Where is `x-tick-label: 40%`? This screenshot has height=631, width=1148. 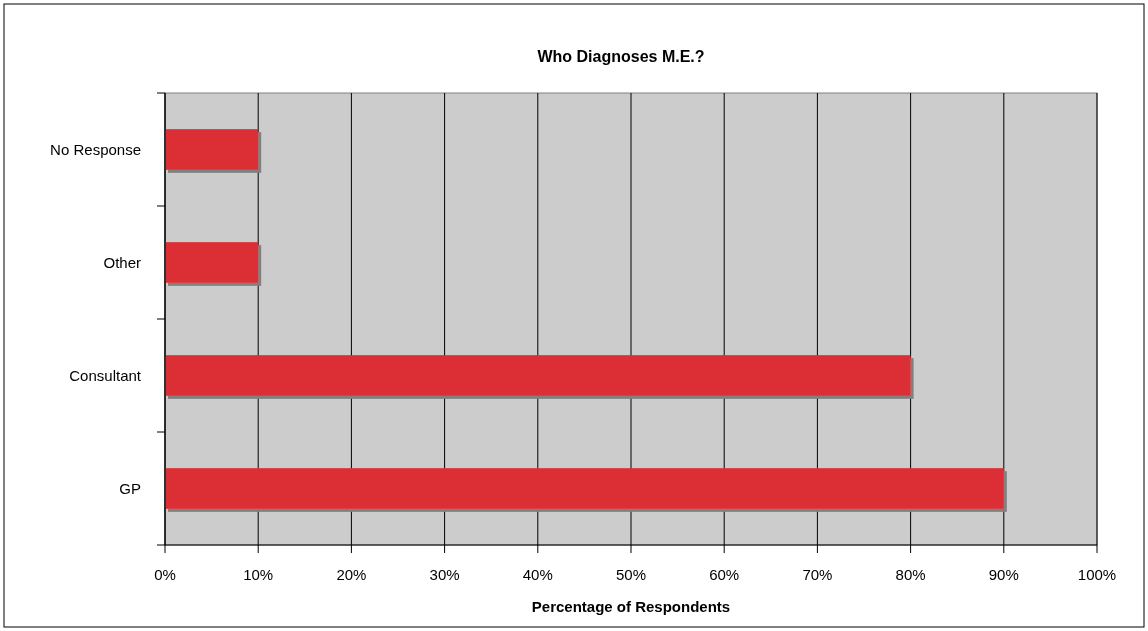
x-tick-label: 40% is located at coordinates (537, 574).